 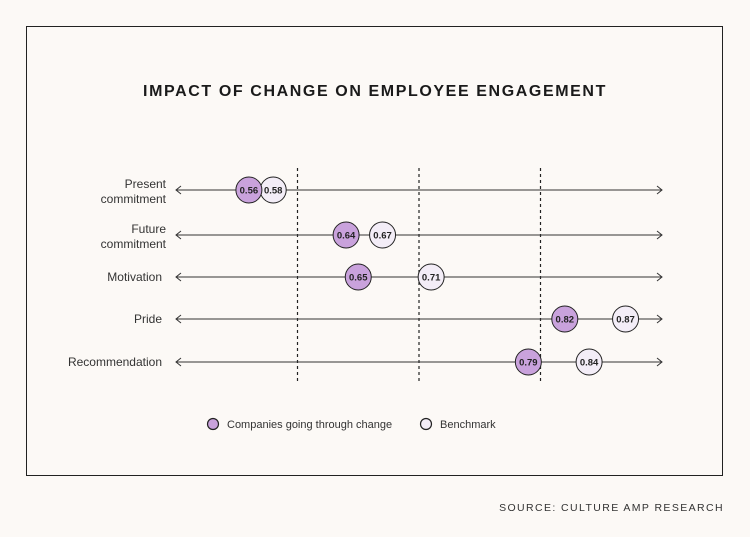 I want to click on data-label: 0.82, so click(x=565, y=320).